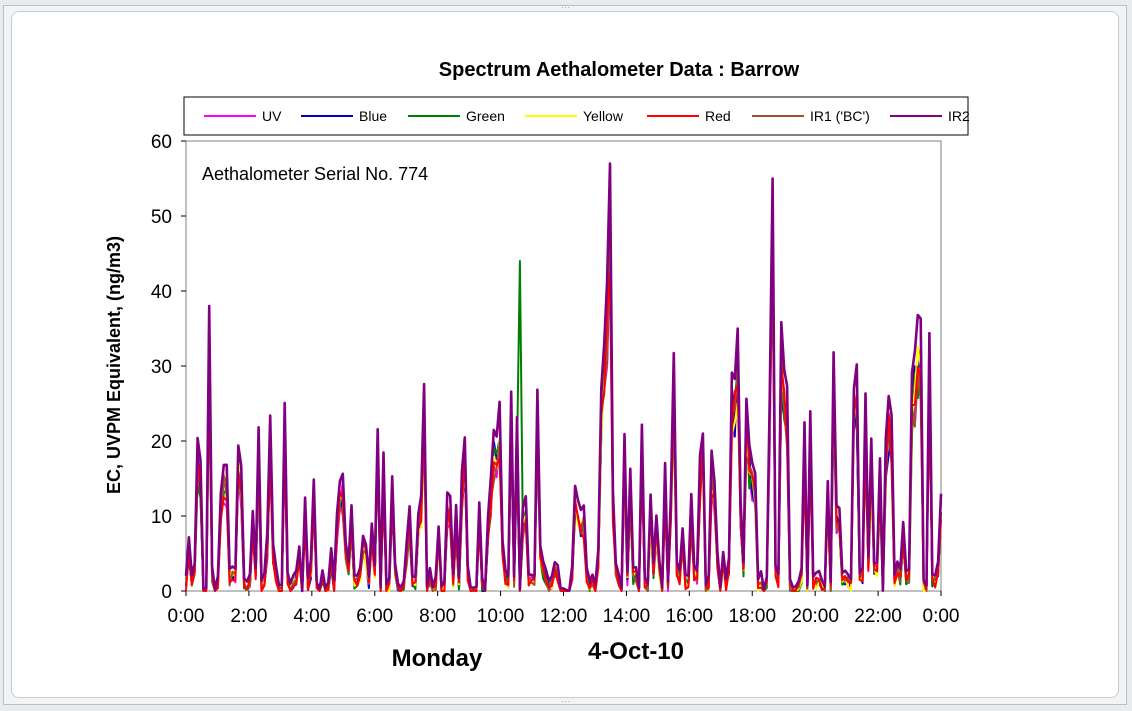 Image resolution: width=1132 pixels, height=711 pixels. Describe the element at coordinates (619, 70) in the screenshot. I see `chart-title: Spectrum Aethalometer Data : Barrow` at that location.